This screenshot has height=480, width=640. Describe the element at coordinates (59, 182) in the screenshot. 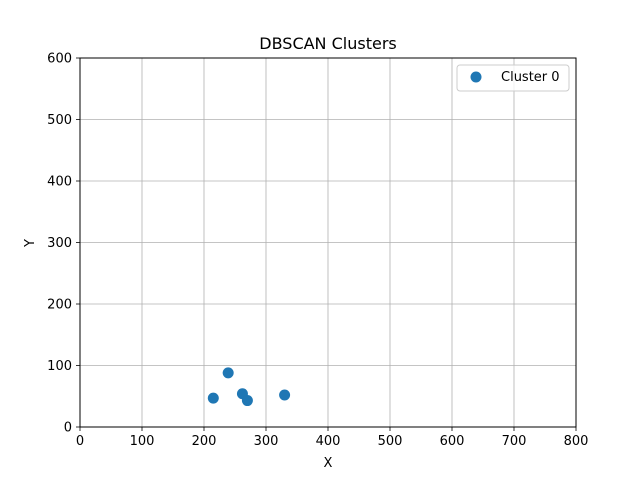

I see `y-tick-label: 400` at that location.